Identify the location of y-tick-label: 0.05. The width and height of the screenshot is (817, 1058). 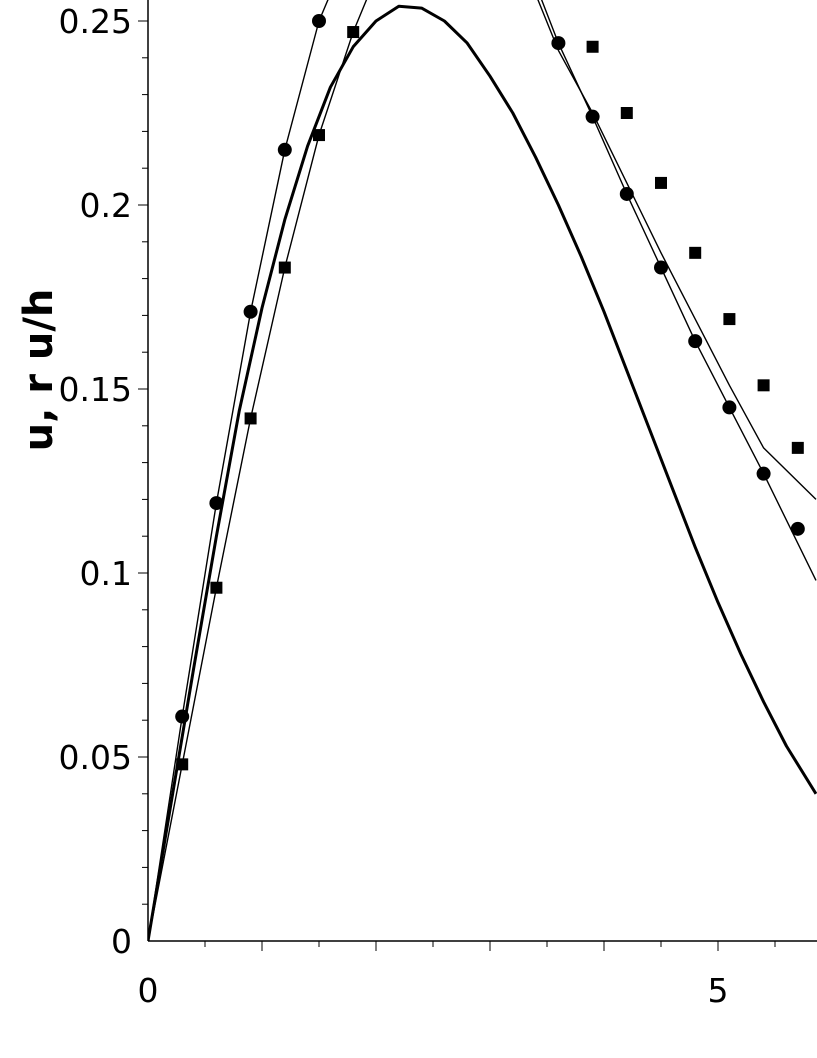
(95, 757).